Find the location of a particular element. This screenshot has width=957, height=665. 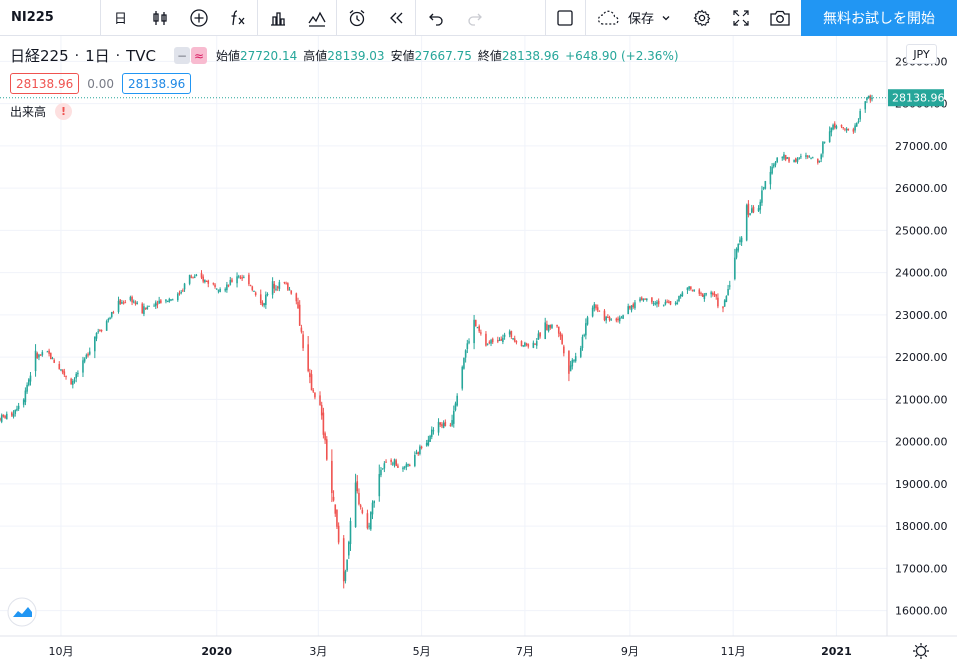

layout-square-icon is located at coordinates (565, 18).